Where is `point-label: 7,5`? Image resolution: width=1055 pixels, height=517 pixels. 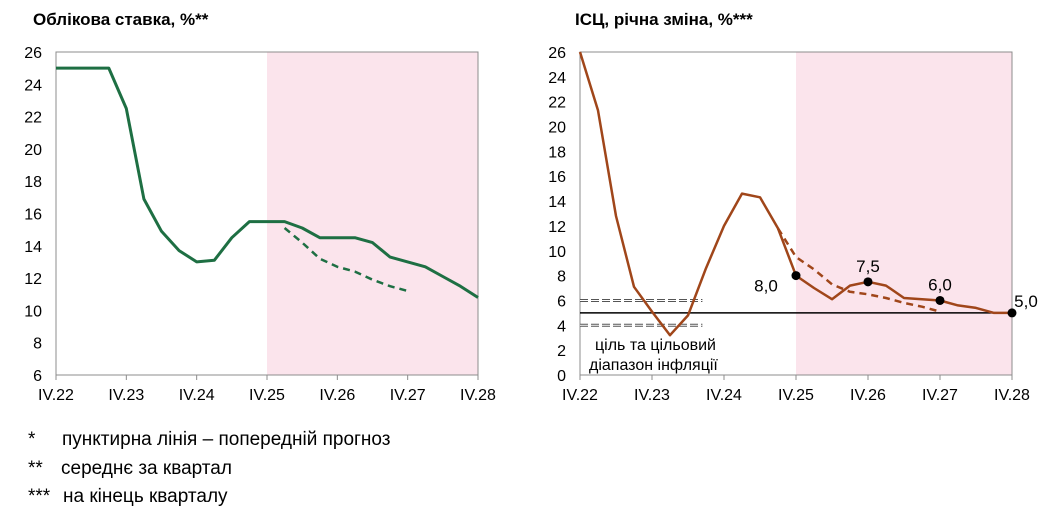 point-label: 7,5 is located at coordinates (868, 266).